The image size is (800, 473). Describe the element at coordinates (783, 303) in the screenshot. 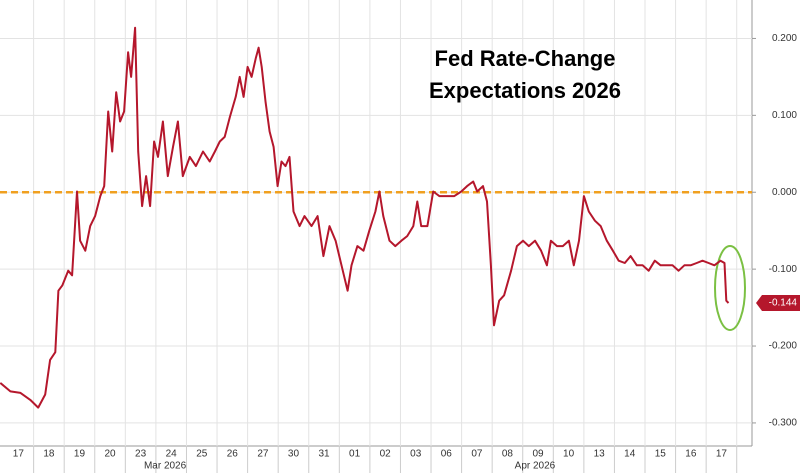

I see `last-value-label: -0.144` at that location.